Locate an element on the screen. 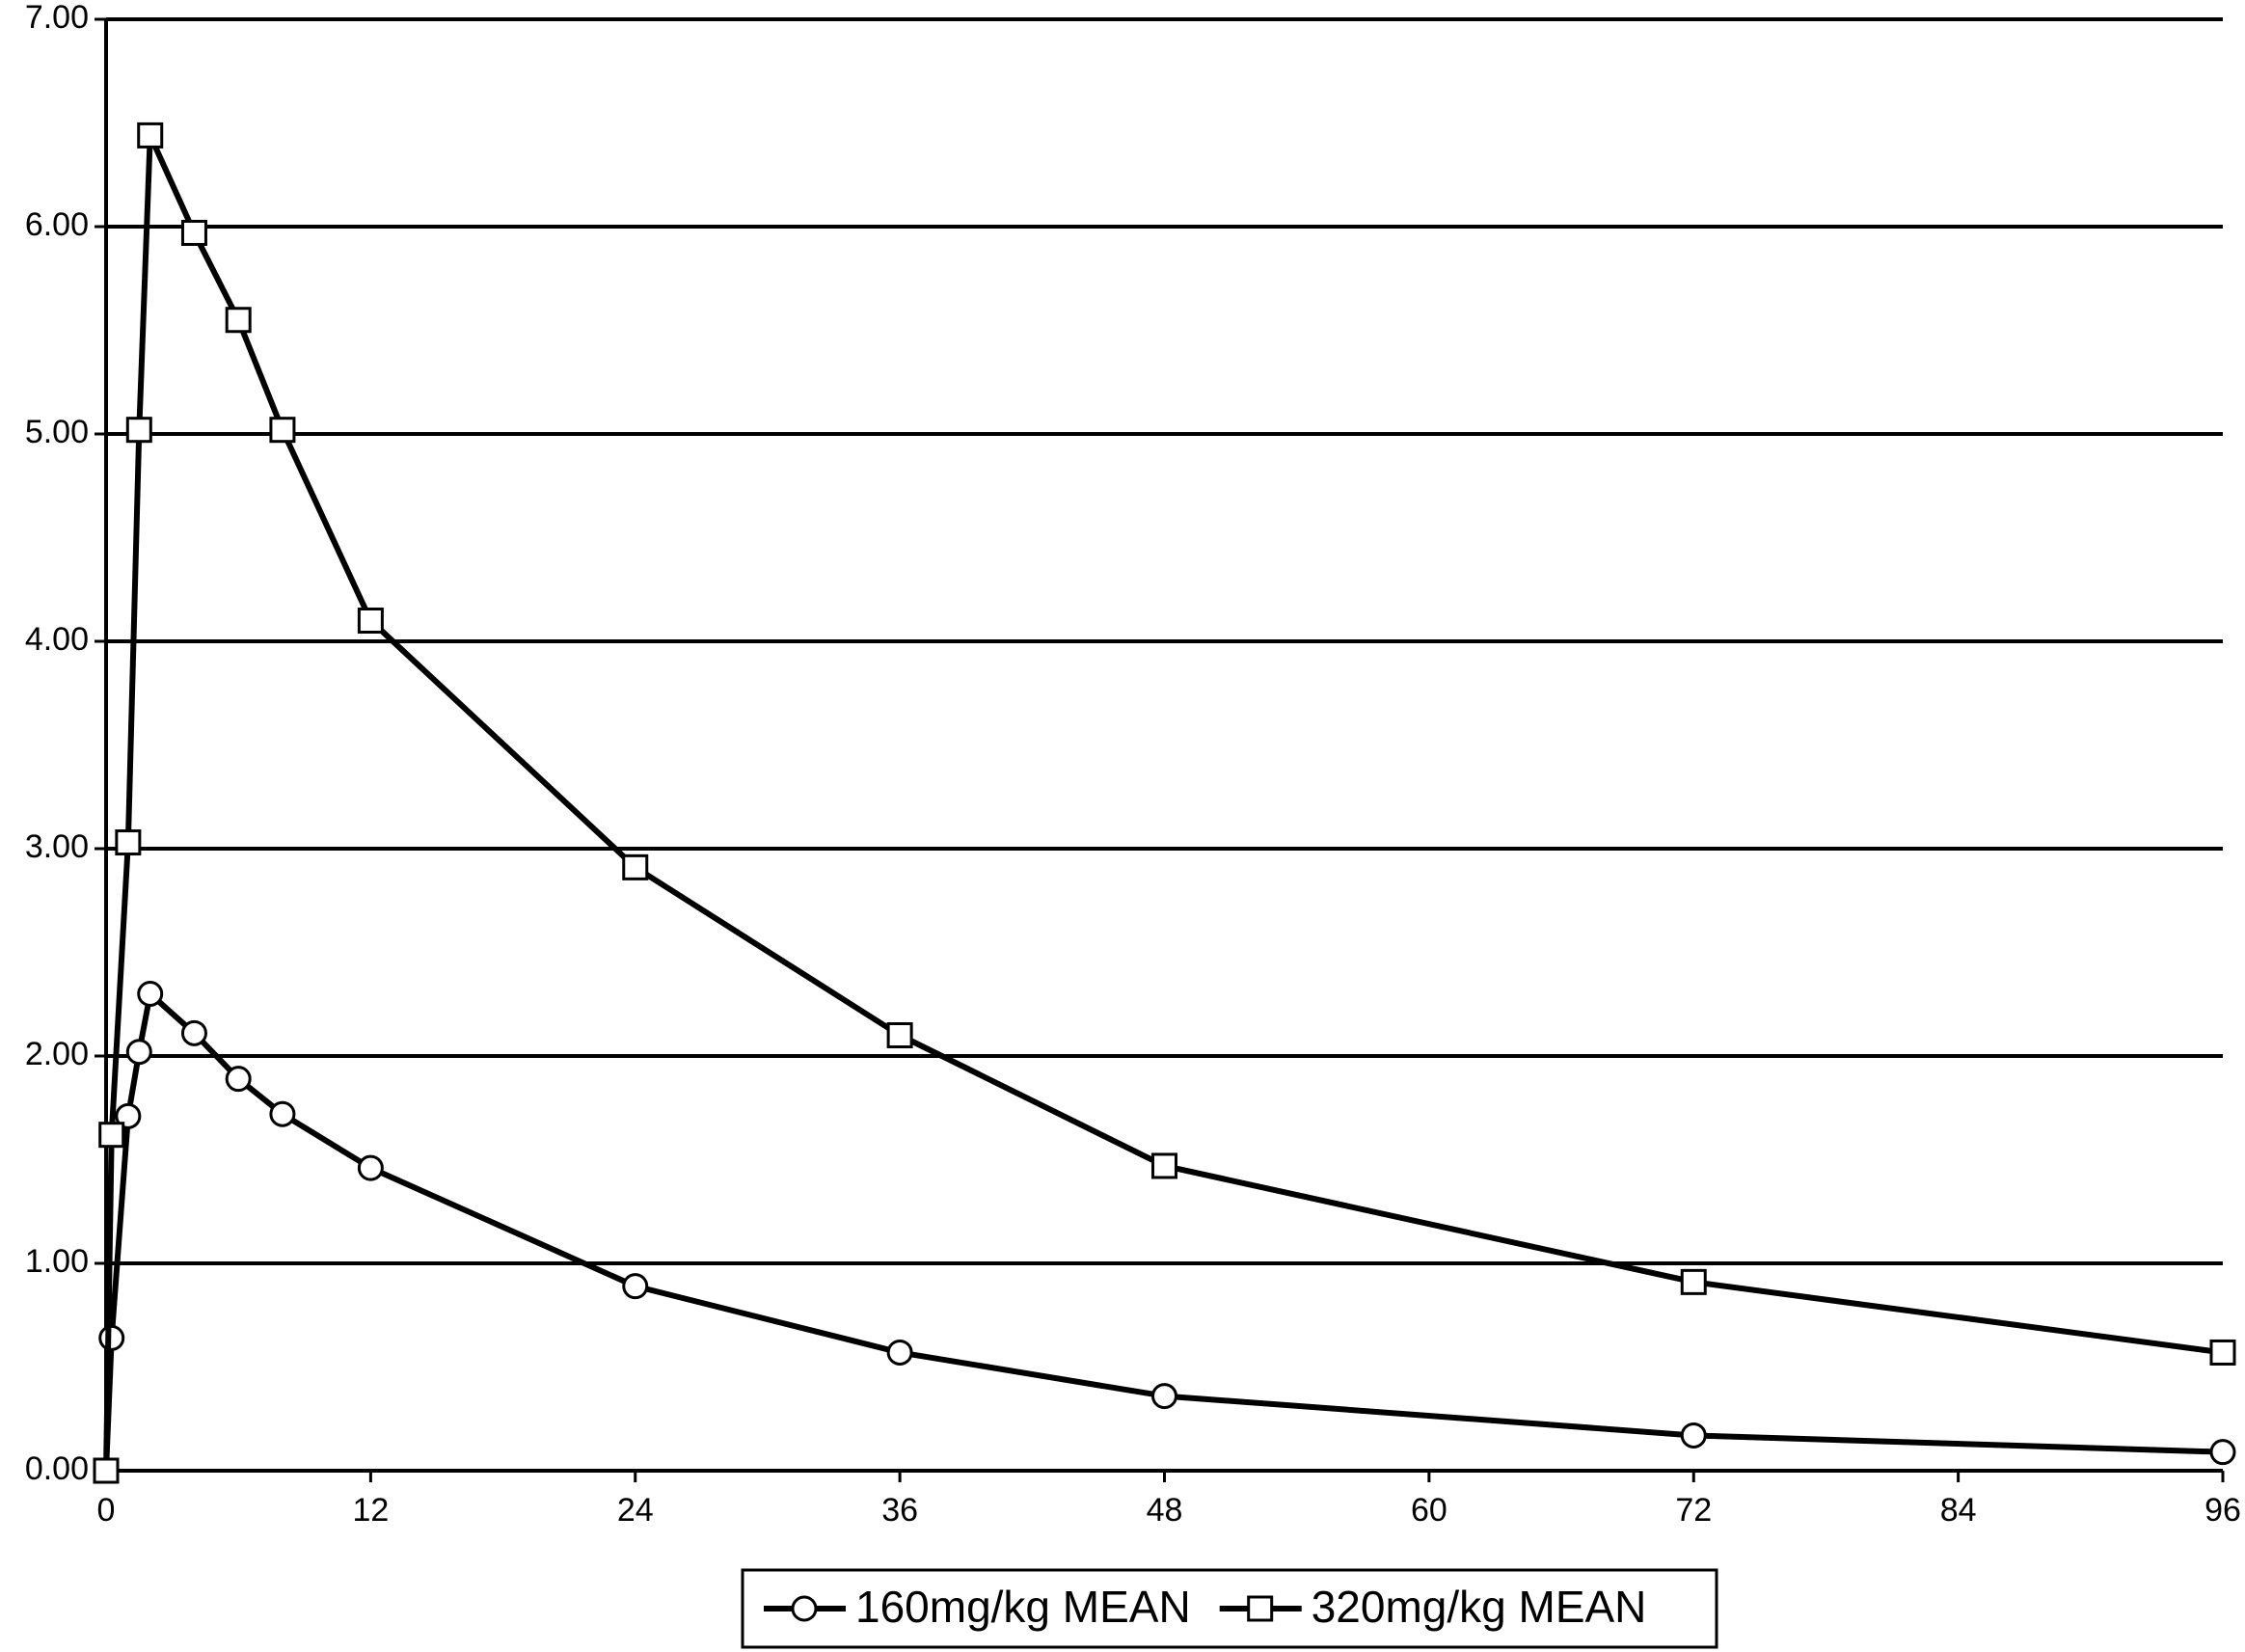 The height and width of the screenshot is (1652, 2245). legend-item: 320mg/kg MEAN is located at coordinates (1433, 1607).